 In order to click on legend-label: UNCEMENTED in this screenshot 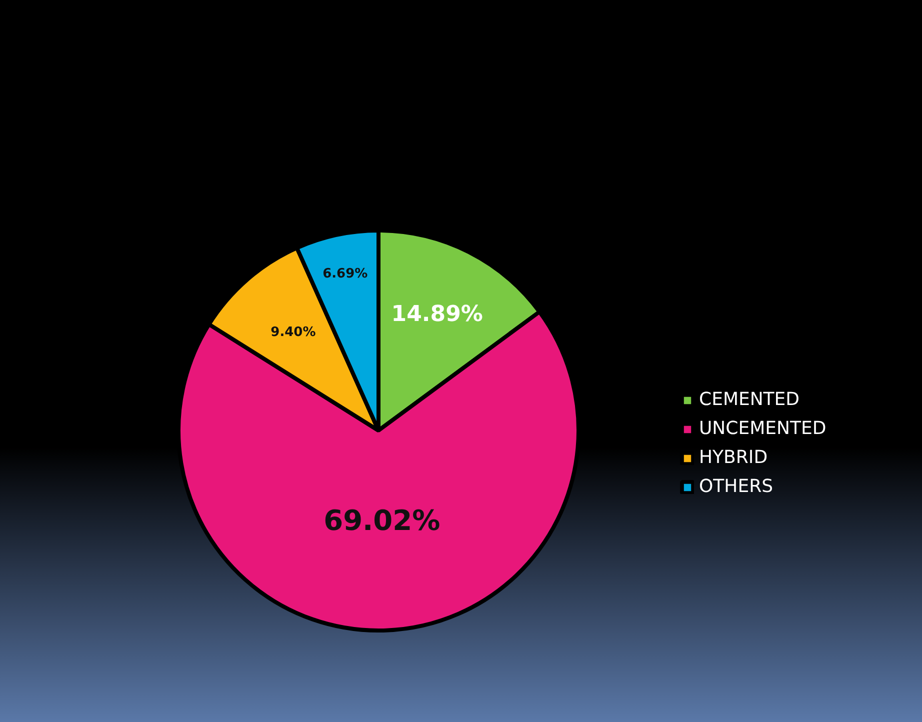, I will do `click(762, 428)`.